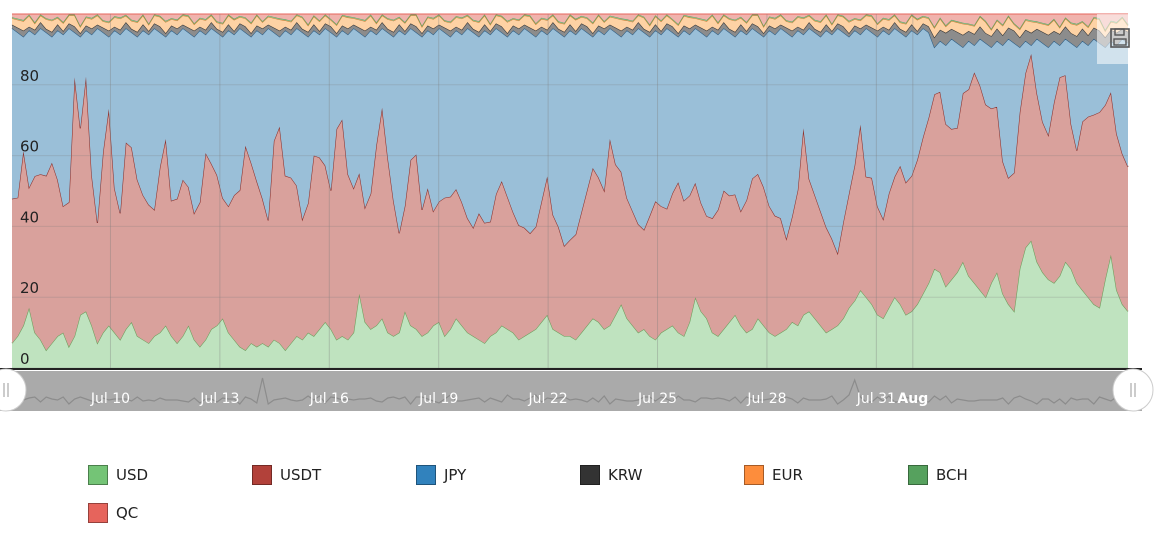 The image size is (1154, 545). Describe the element at coordinates (952, 475) in the screenshot. I see `legend-label: BCH` at that location.